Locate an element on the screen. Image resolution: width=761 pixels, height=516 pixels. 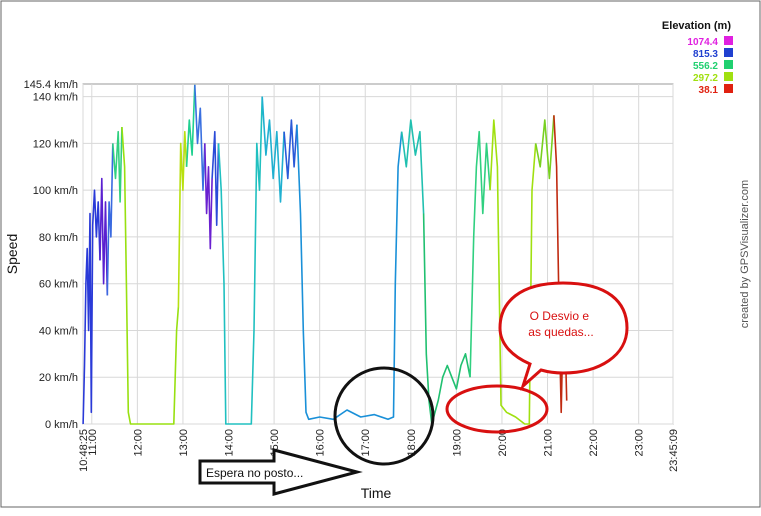
x-tick-label: 12:00 is located at coordinates (138, 443).